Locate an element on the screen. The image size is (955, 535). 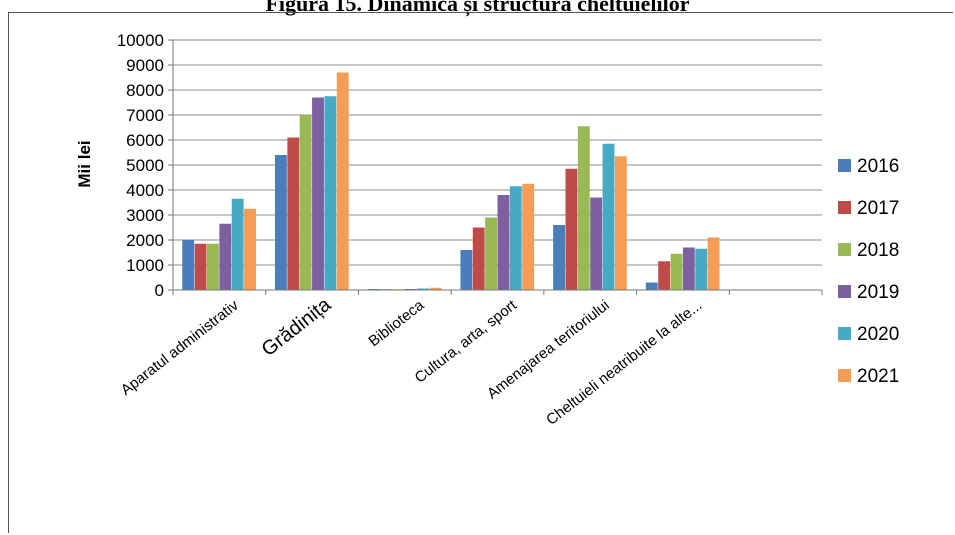
y-tick-label: 8000 is located at coordinates (145, 90).